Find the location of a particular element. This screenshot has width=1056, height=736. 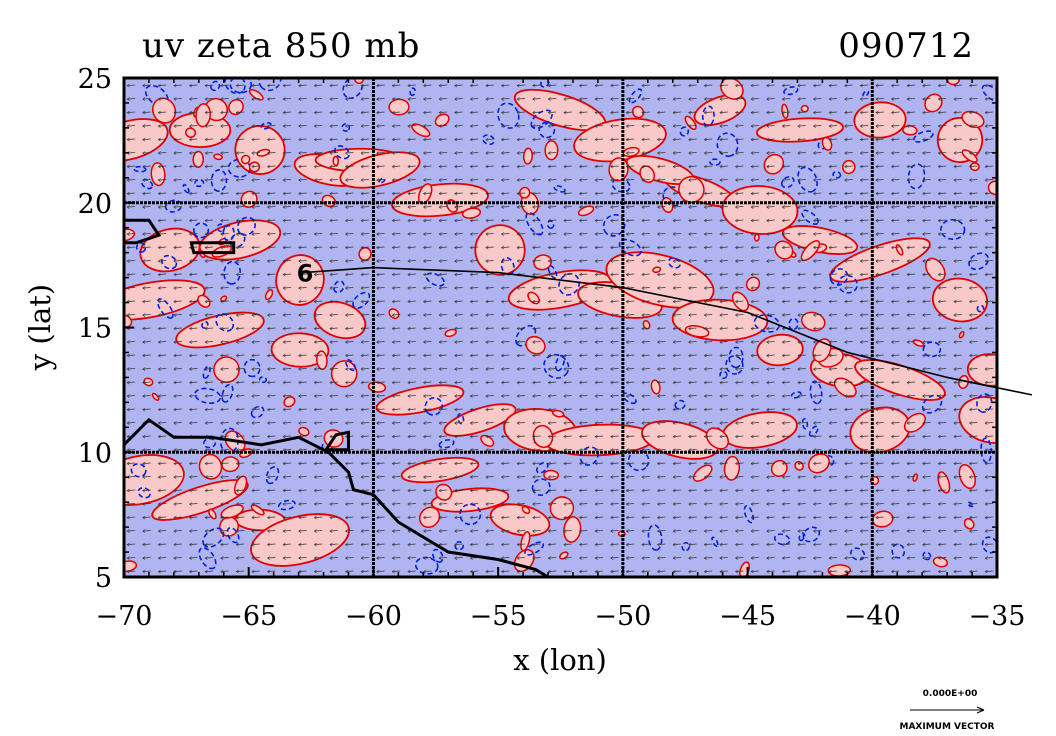

vector-key-caption: MAXIMUM VECTOR is located at coordinates (946, 727).